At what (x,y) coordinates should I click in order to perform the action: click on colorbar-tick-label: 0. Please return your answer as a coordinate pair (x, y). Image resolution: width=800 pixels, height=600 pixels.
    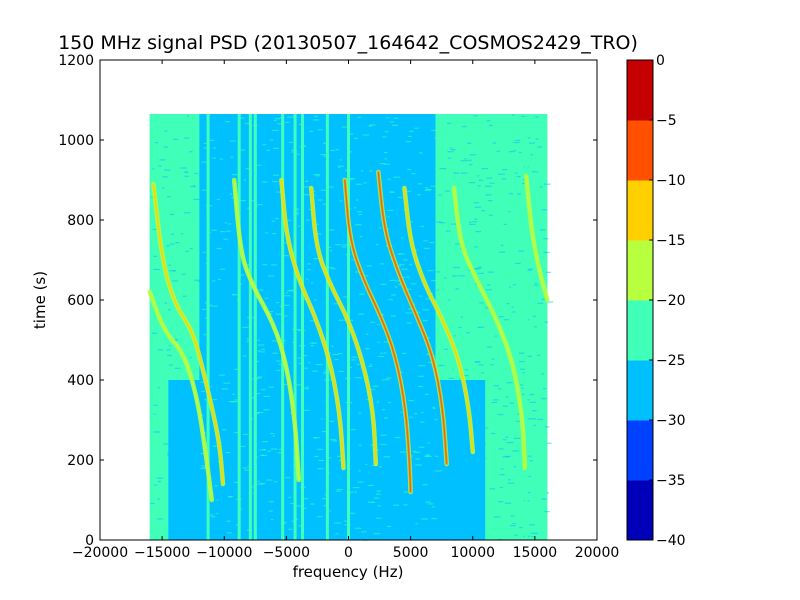
    Looking at the image, I should click on (660, 61).